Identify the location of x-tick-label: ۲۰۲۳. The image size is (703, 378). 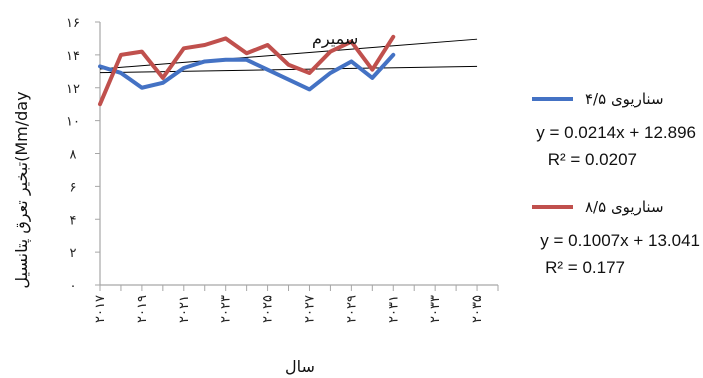
(226, 309).